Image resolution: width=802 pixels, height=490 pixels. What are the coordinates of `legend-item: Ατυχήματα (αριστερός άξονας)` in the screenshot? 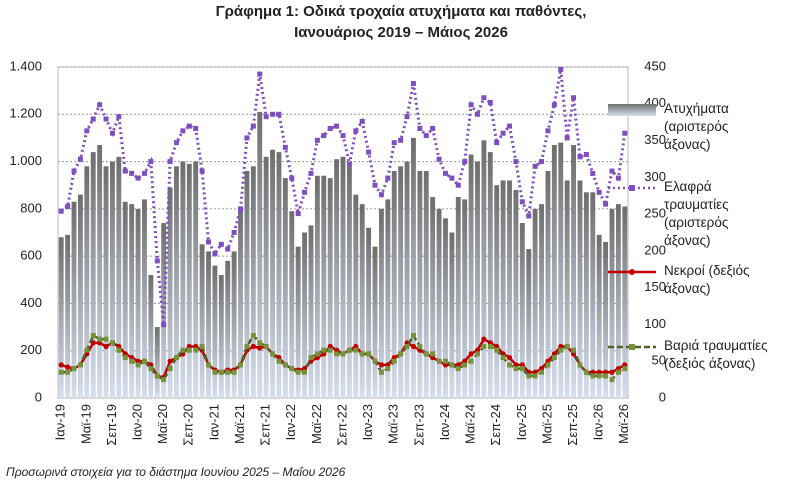 It's located at (691, 127).